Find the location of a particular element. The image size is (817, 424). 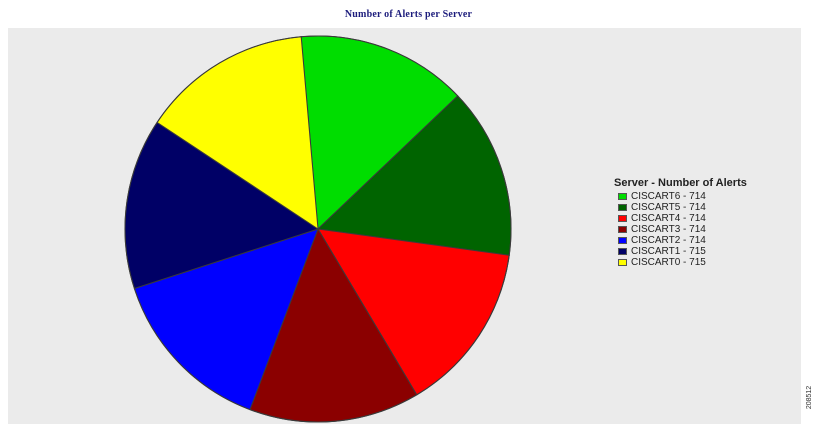

figure-id: 208512 is located at coordinates (810, 397).